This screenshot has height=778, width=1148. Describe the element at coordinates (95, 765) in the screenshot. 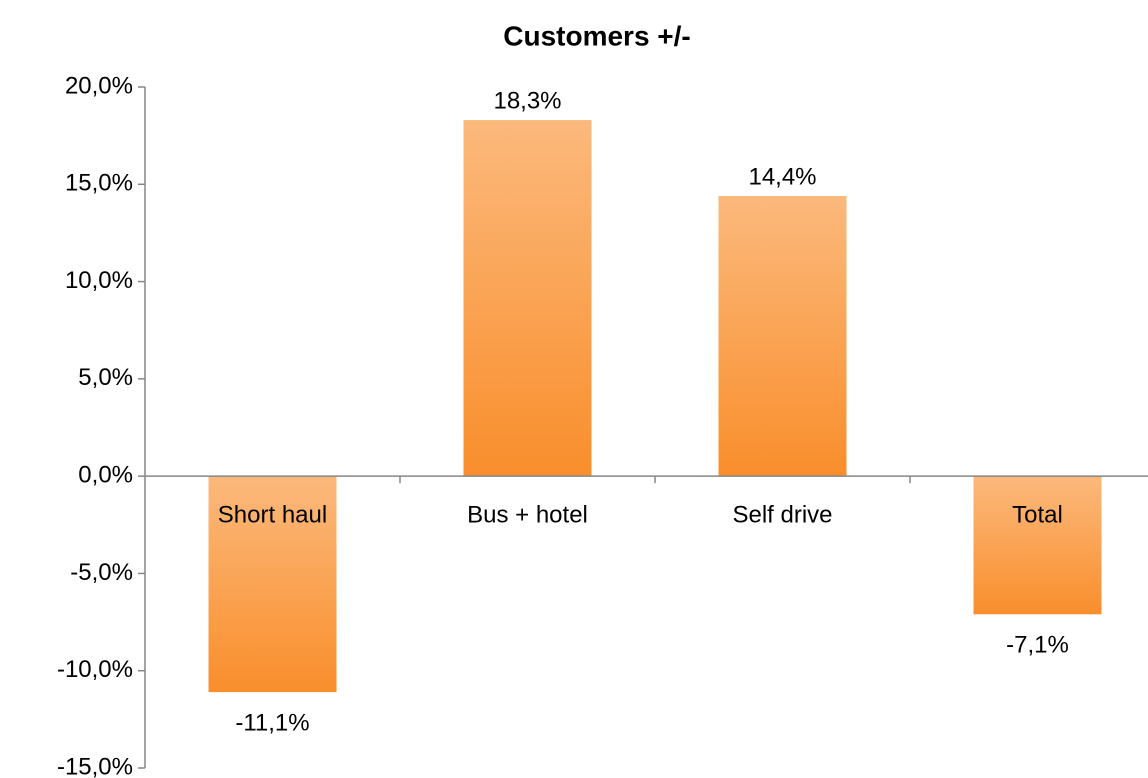

I see `y-tick-label: -15,0%` at that location.